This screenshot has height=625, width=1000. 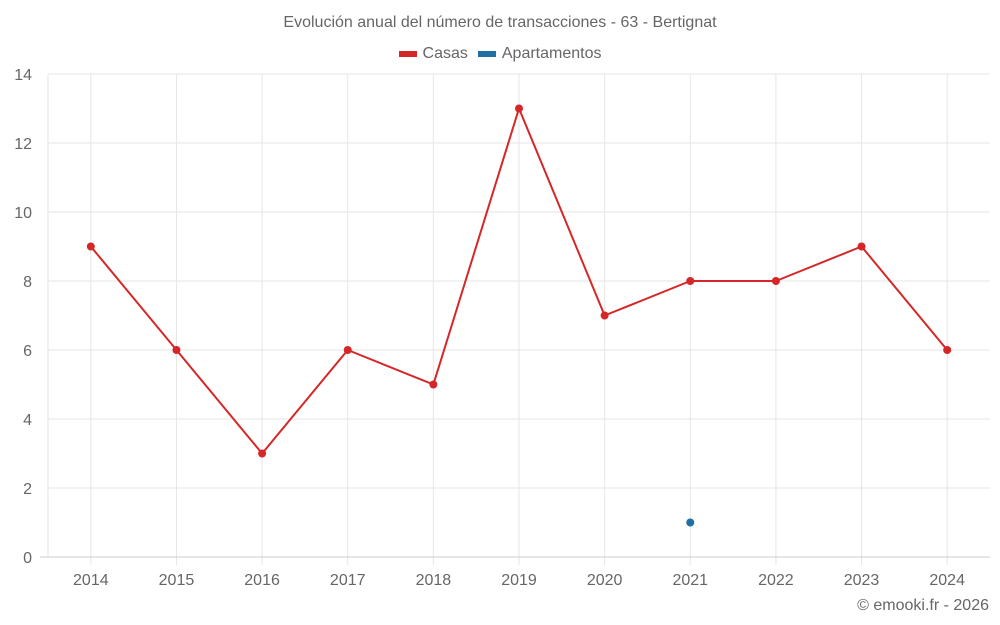 I want to click on x-tick-label: 2018, so click(x=434, y=580).